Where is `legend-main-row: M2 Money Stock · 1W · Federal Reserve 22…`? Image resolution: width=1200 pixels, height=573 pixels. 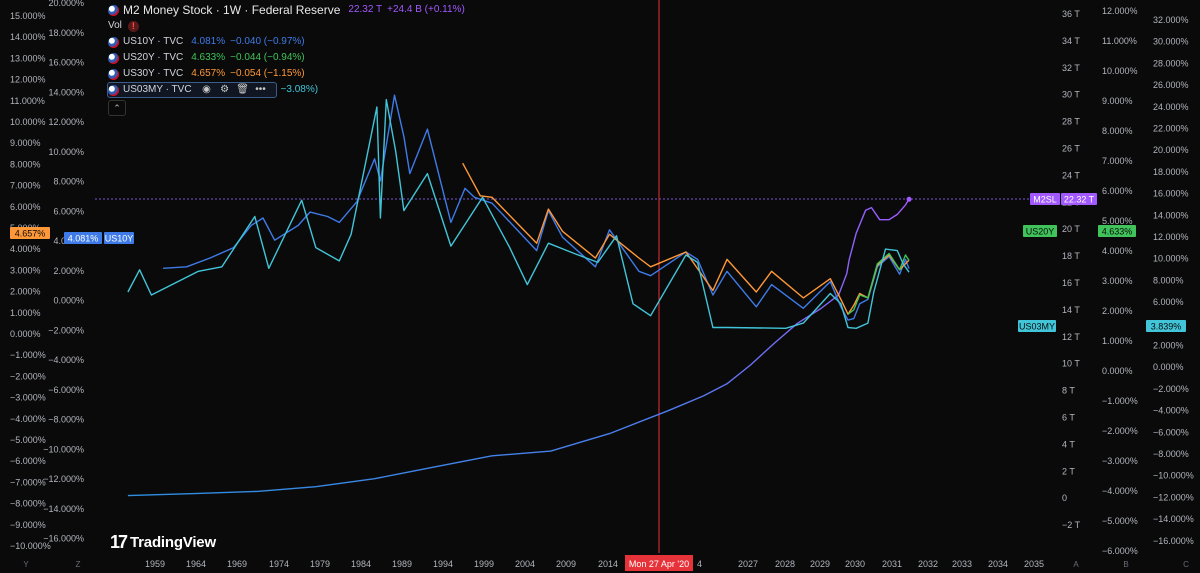
legend-main-row: M2 Money Stock · 1W · Federal Reserve 22… is located at coordinates (289, 10).